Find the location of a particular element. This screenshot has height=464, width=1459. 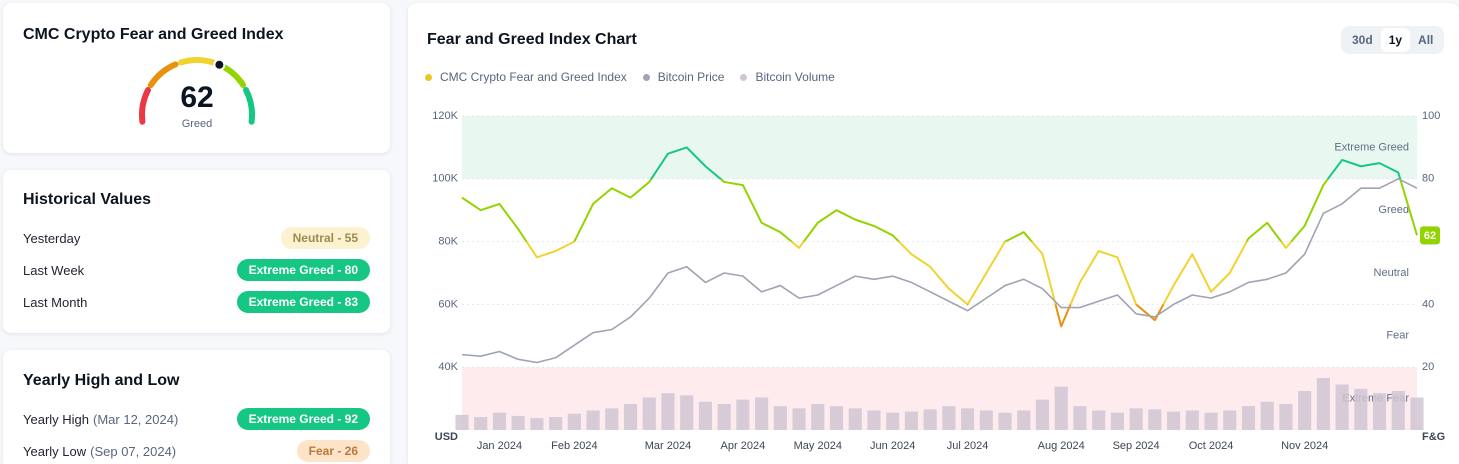

row-date: (Mar 12, 2024) is located at coordinates (136, 419).